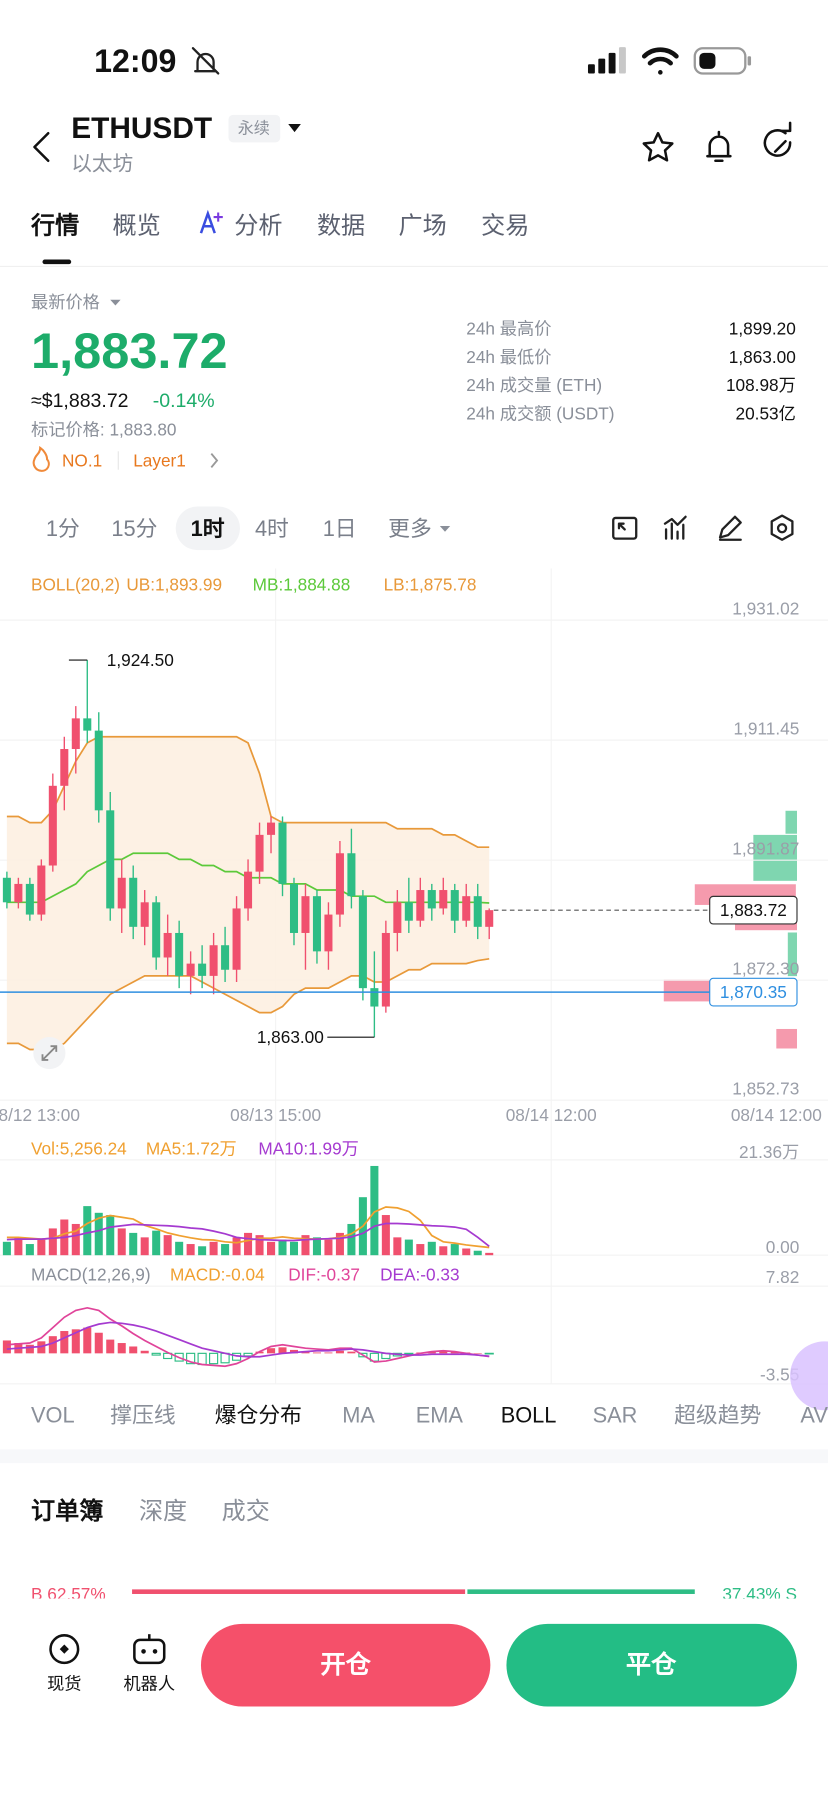 The width and height of the screenshot is (828, 1800). Describe the element at coordinates (762, 328) in the screenshot. I see `stat-value: 1,899.20` at that location.